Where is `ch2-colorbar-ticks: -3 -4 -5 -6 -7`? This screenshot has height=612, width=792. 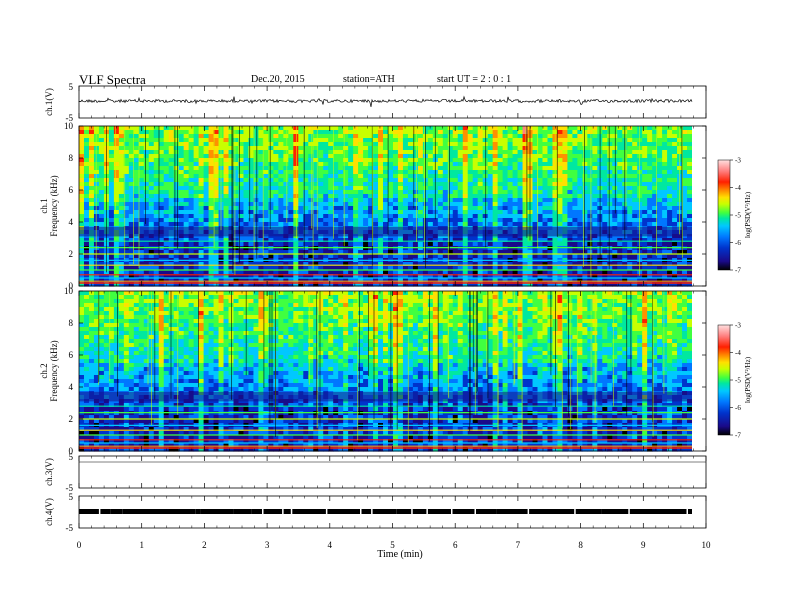
ch2-colorbar-ticks: -3 -4 -5 -6 -7 is located at coordinates (735, 381).